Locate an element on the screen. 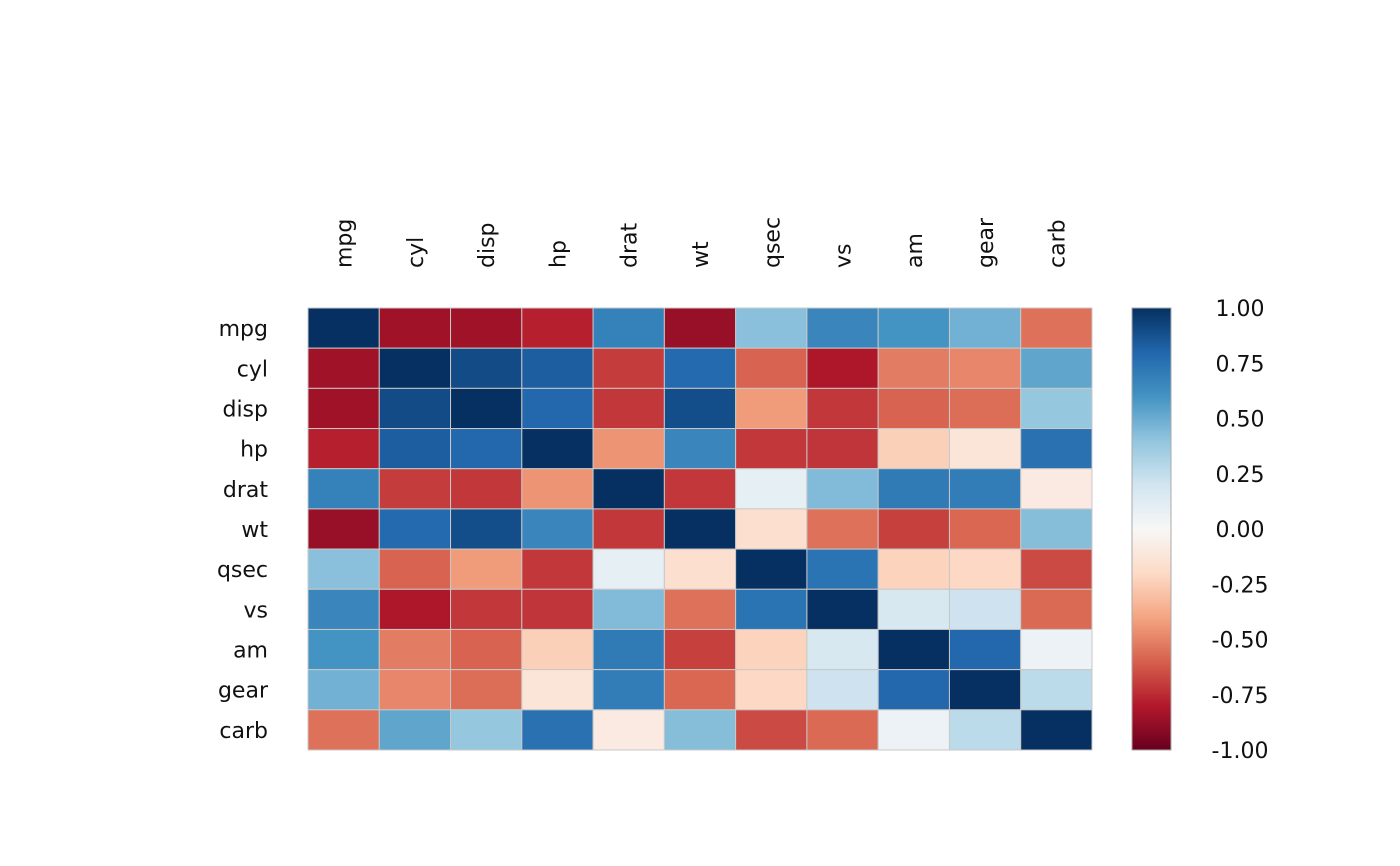 The height and width of the screenshot is (866, 1400). column-labels: mpg cyl disp hp drat wt qsec vs am gear carb is located at coordinates (702, 242).